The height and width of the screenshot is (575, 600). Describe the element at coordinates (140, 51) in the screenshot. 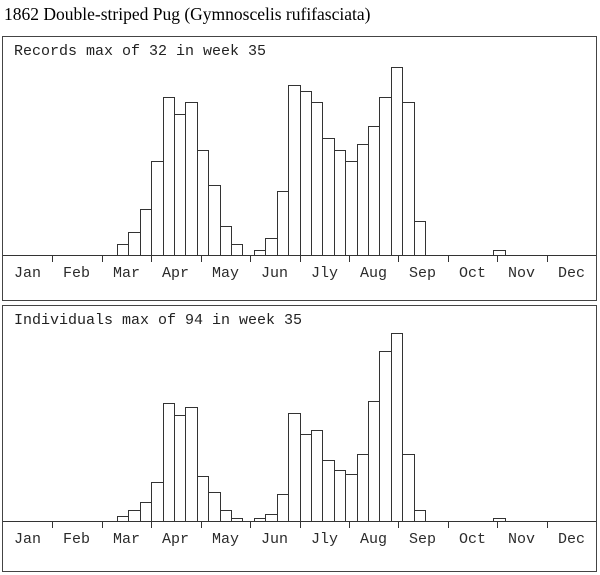

I see `records-chart-title: Records max of 32 in week 35` at that location.